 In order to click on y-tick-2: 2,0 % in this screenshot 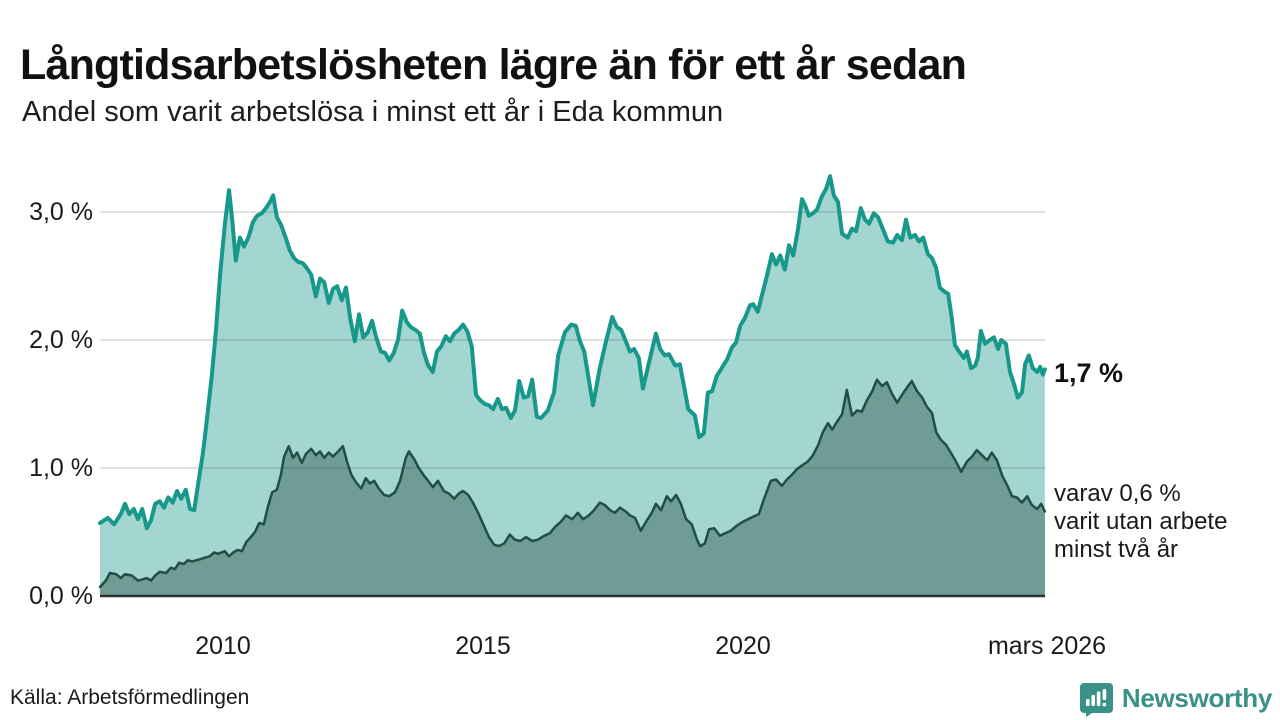, I will do `click(61, 340)`.